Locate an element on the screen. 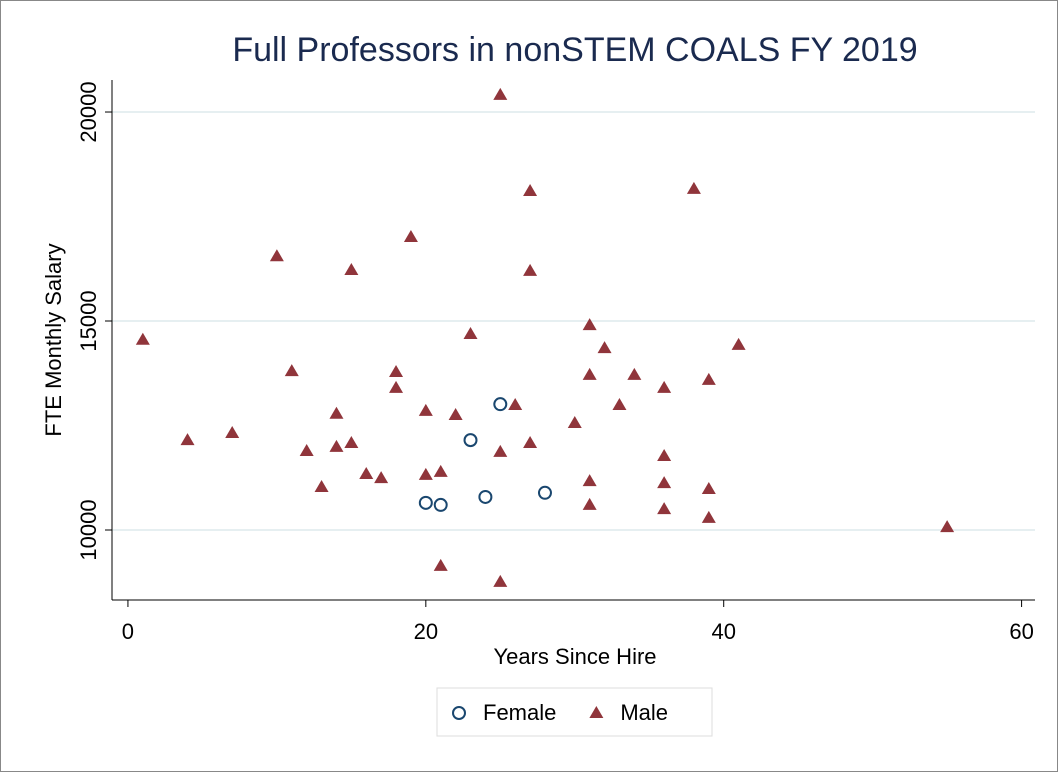 The height and width of the screenshot is (777, 1058). x-tick-label: 40 is located at coordinates (723, 631).